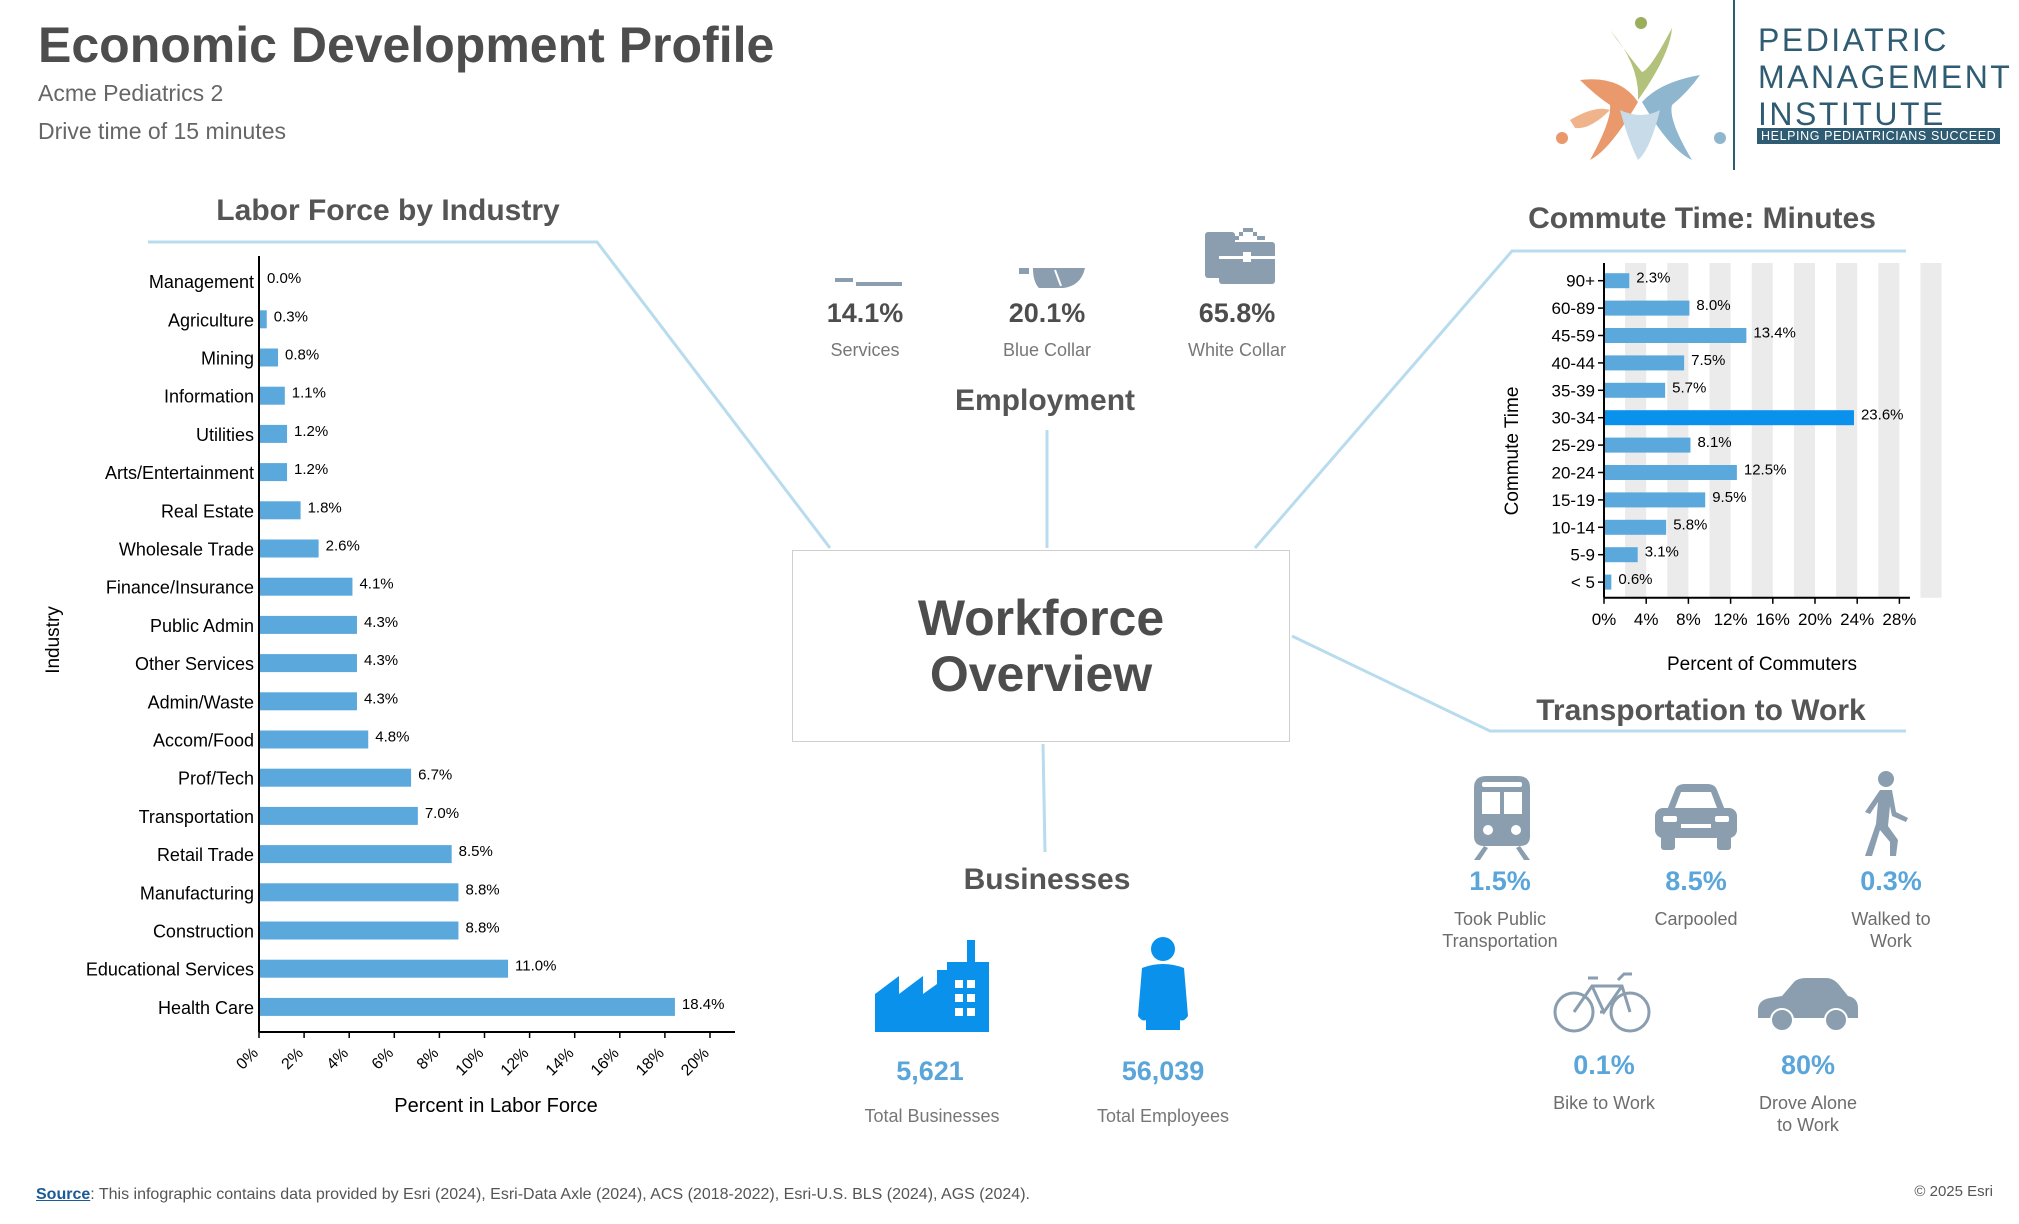 The width and height of the screenshot is (2019, 1224). I want to click on labor-force-value-label: 8.5%, so click(476, 851).